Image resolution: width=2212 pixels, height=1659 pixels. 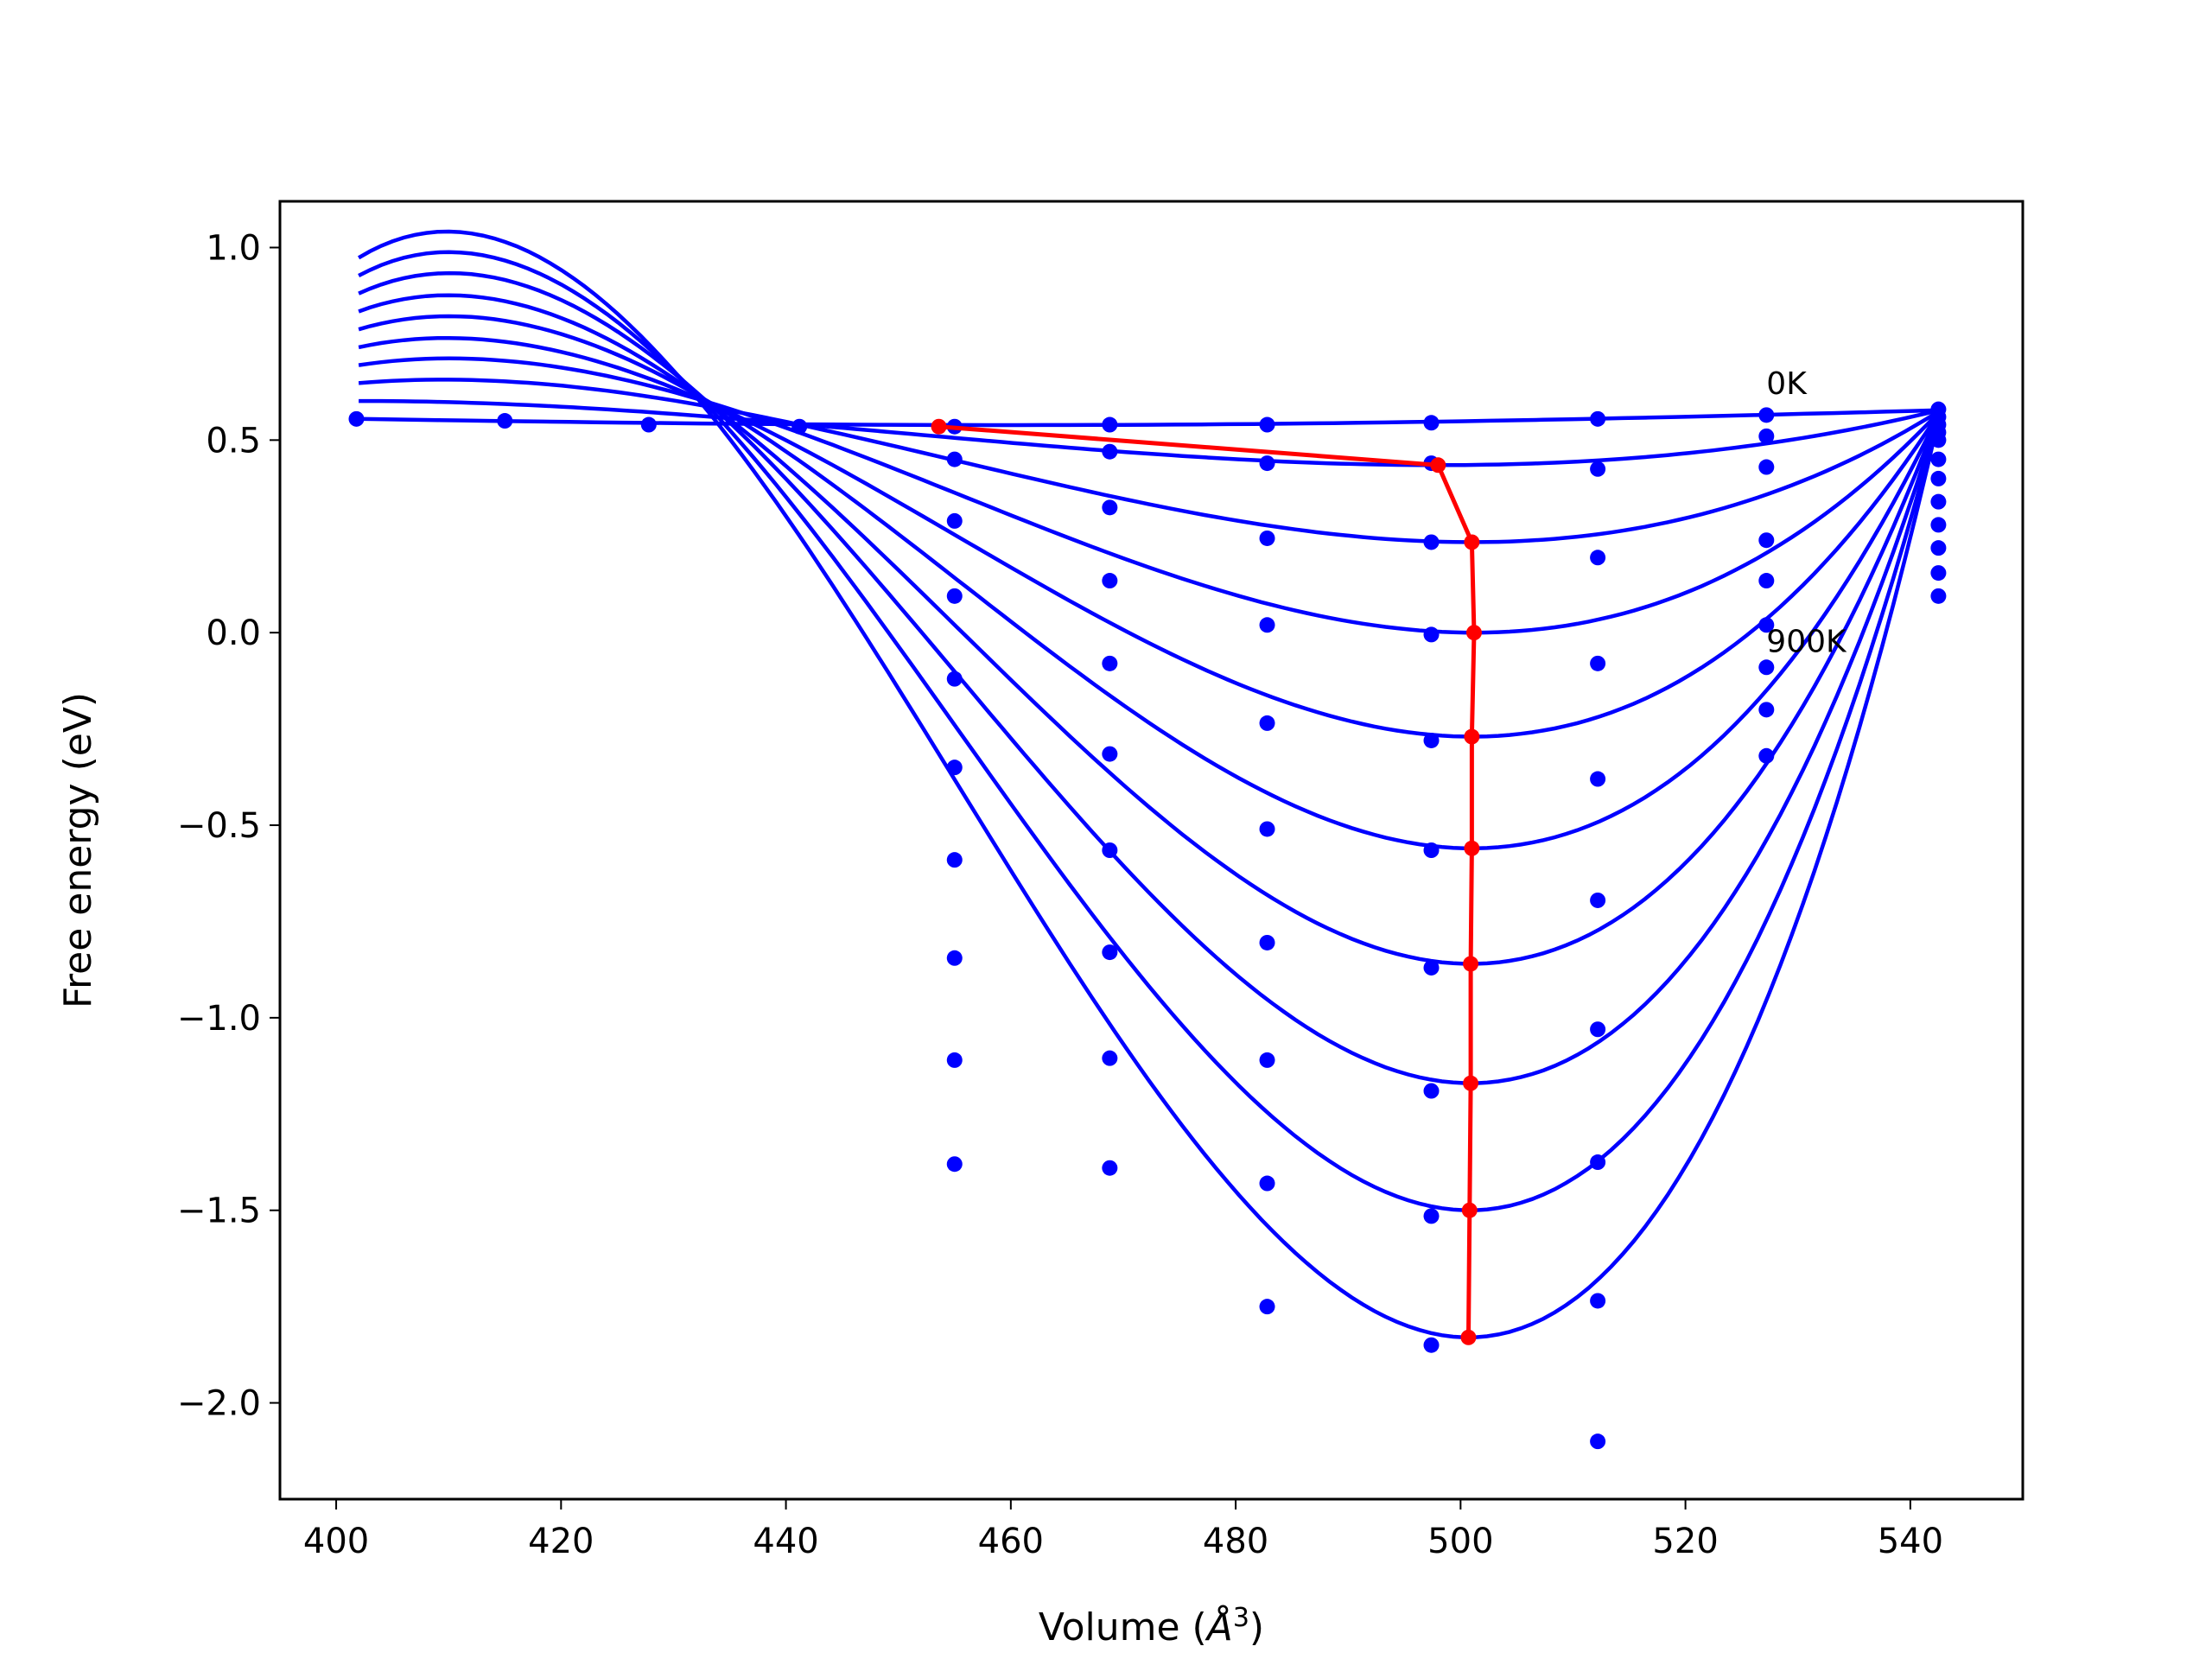 I want to click on x-tick-label-540: 540, so click(x=1910, y=1541).